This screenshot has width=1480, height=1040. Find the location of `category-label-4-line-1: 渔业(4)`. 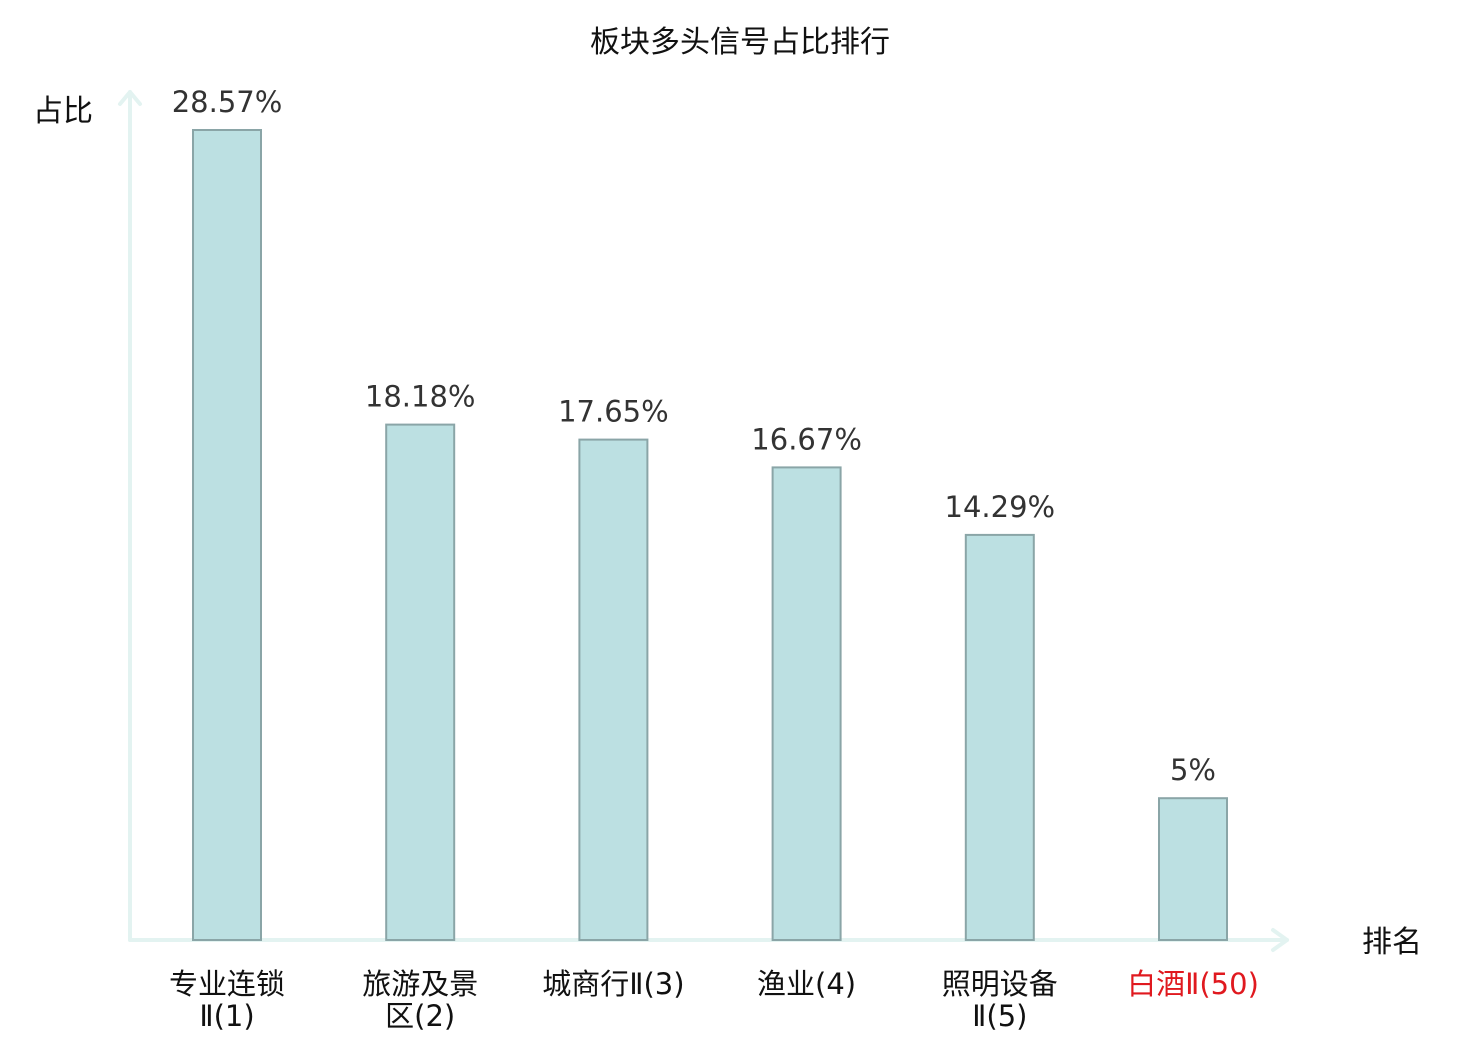

category-label-4-line-1: 渔业(4) is located at coordinates (806, 984).